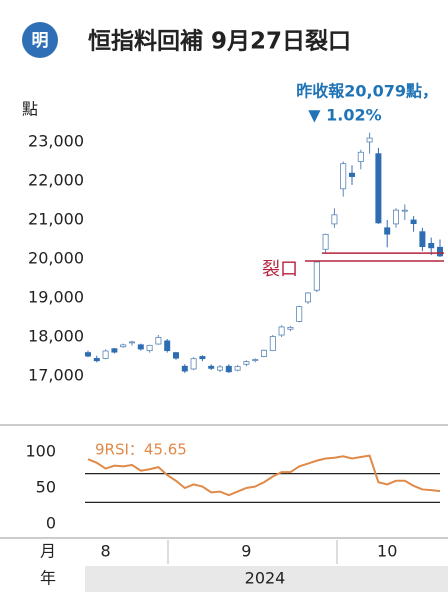 The height and width of the screenshot is (597, 448). What do you see at coordinates (56, 297) in the screenshot?
I see `y-tick-label: 19,000` at bounding box center [56, 297].